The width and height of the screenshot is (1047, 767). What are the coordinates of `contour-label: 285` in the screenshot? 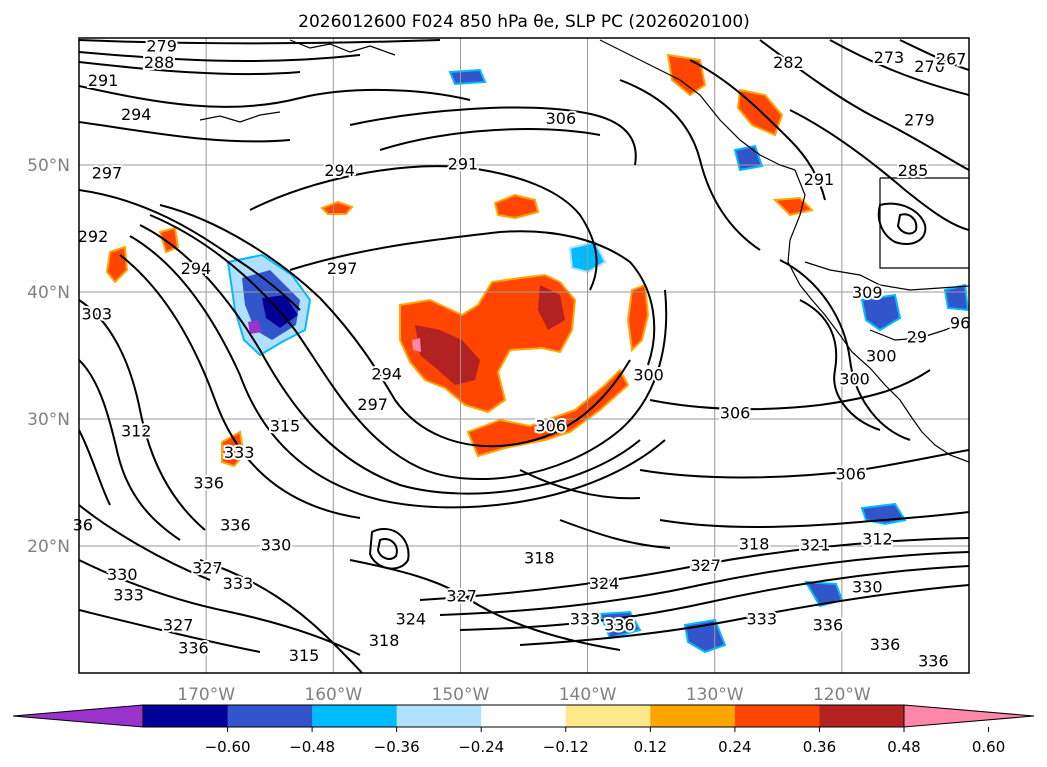 It's located at (913, 170).